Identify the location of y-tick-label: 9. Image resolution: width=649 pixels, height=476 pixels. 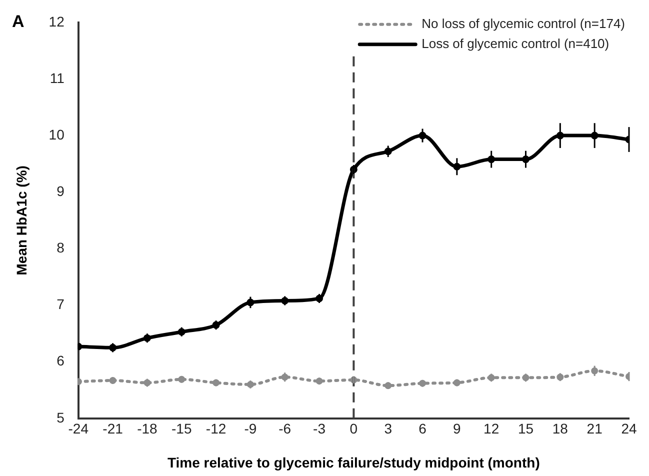
(60, 190).